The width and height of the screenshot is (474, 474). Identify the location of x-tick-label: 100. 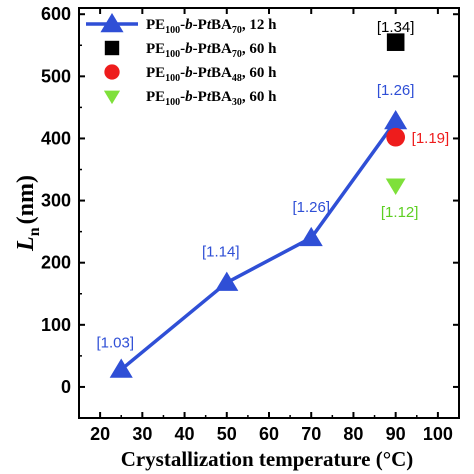
(438, 434).